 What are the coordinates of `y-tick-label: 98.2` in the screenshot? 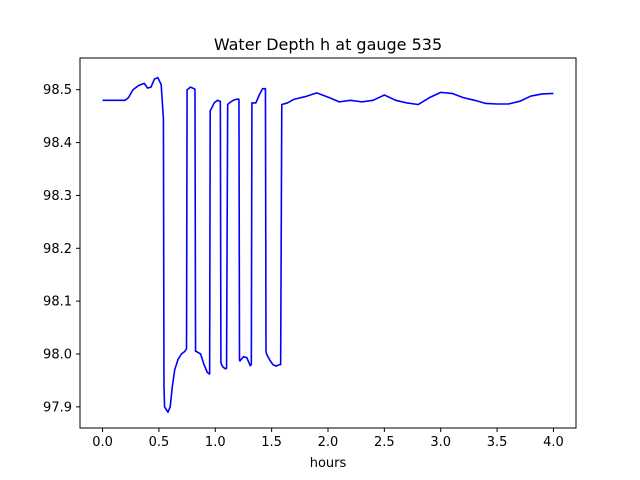 It's located at (57, 249).